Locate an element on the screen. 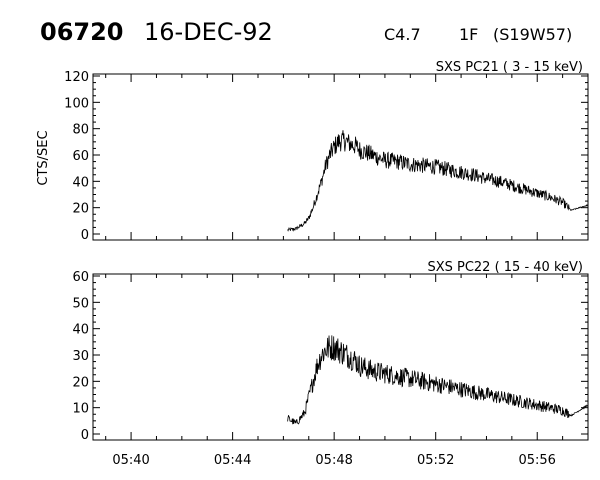 Image resolution: width=600 pixels, height=480 pixels. y-tick-label: 50 is located at coordinates (80, 303).